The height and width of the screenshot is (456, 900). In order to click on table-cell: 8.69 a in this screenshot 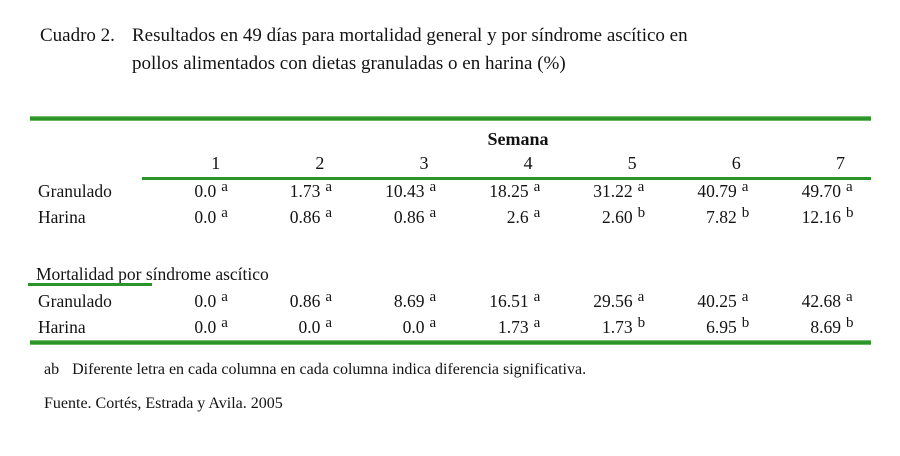, I will do `click(402, 301)`.